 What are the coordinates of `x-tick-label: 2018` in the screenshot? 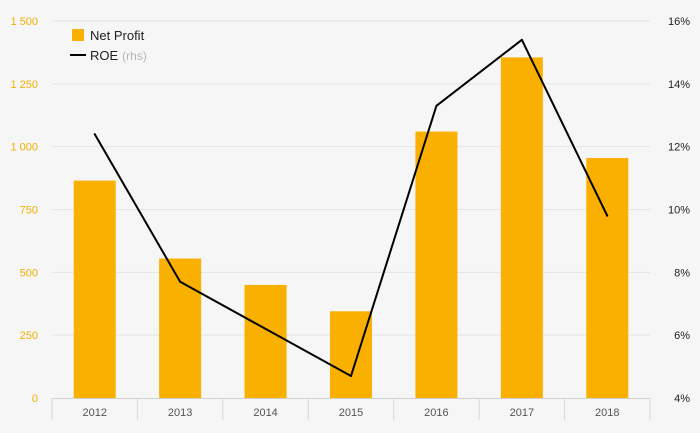 It's located at (607, 413).